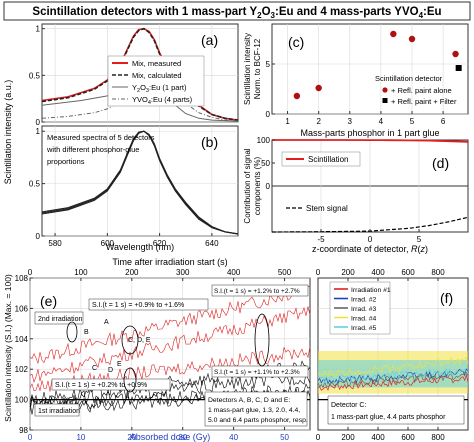 The image size is (474, 442). What do you see at coordinates (321, 239) in the screenshot?
I see `d-xtick-label-0: -5` at bounding box center [321, 239].